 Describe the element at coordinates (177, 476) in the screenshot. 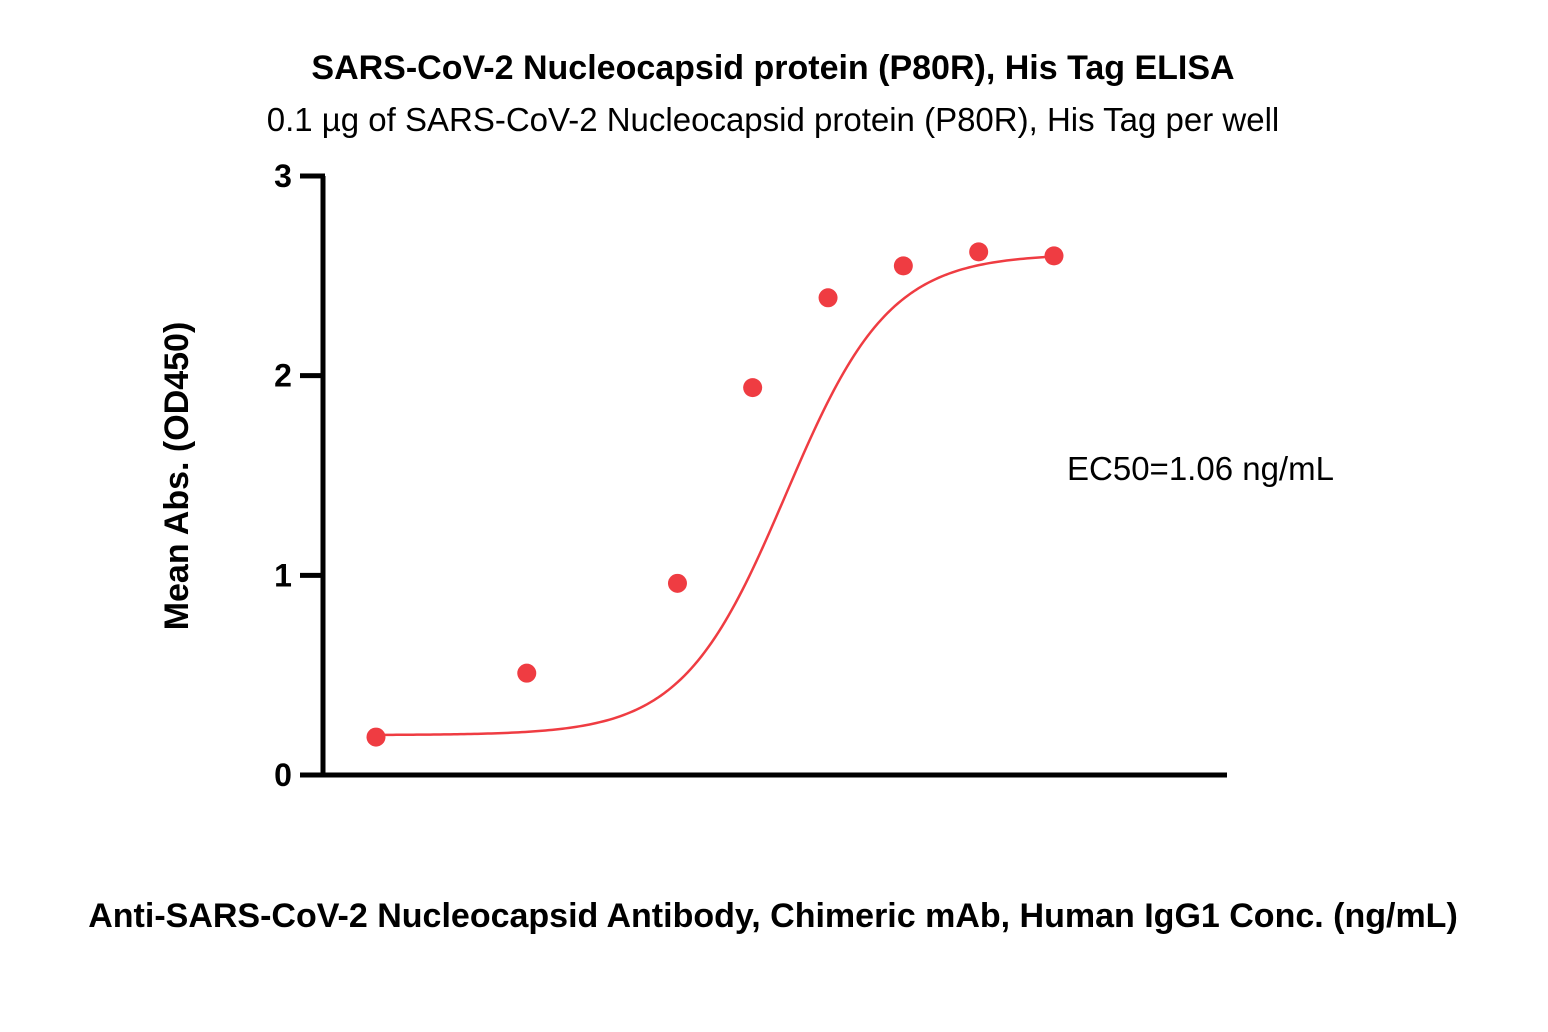

I see `y-axis-label: Mean Abs. (OD450)` at that location.